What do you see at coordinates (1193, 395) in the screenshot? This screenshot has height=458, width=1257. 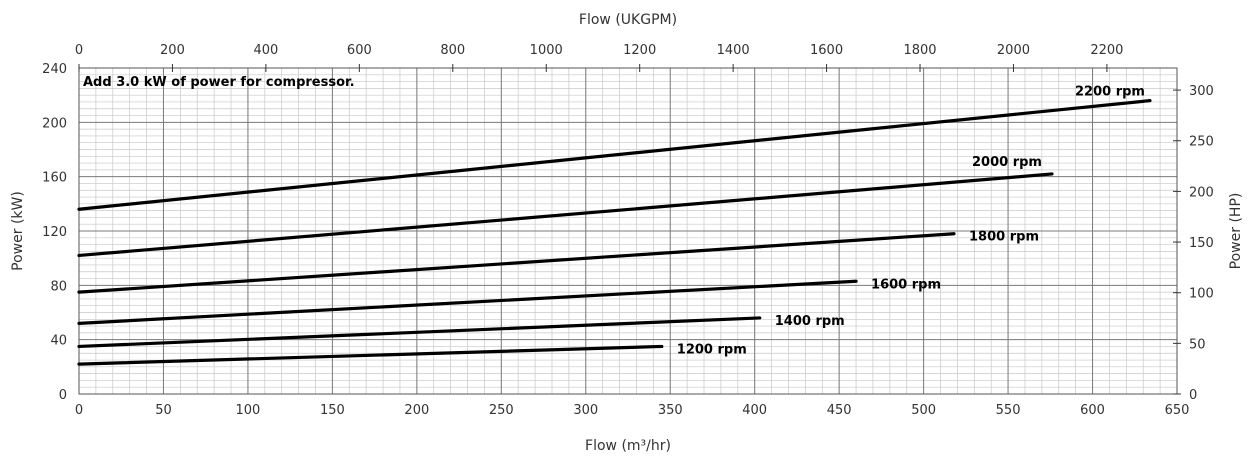 I see `right-tick-label: 0` at bounding box center [1193, 395].